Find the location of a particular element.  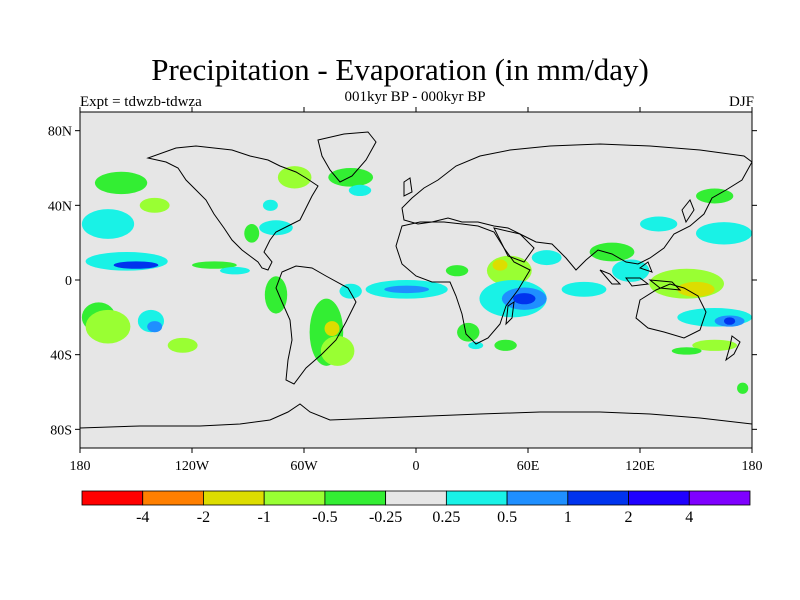

lon-label: 60E is located at coordinates (528, 466).